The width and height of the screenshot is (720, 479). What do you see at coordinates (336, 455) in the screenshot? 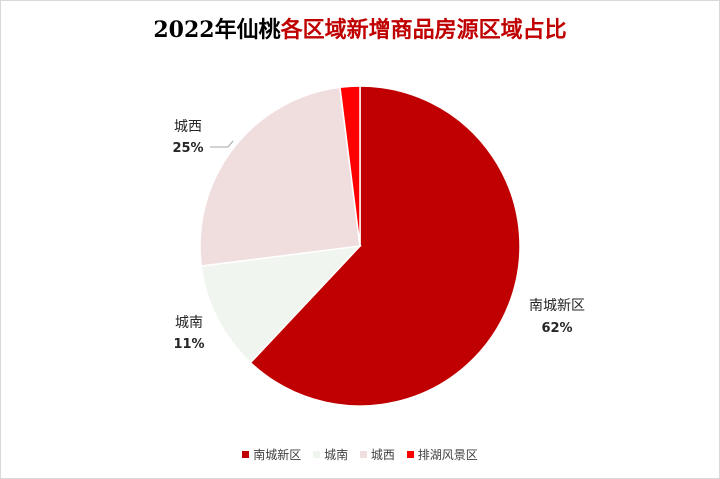
I see `legend-label: 城南` at bounding box center [336, 455].